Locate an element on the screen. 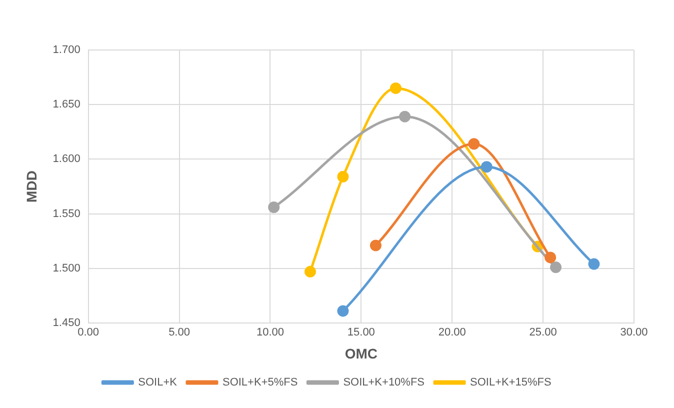 This screenshot has height=408, width=674. x-tick-label: 5.00 is located at coordinates (179, 332).